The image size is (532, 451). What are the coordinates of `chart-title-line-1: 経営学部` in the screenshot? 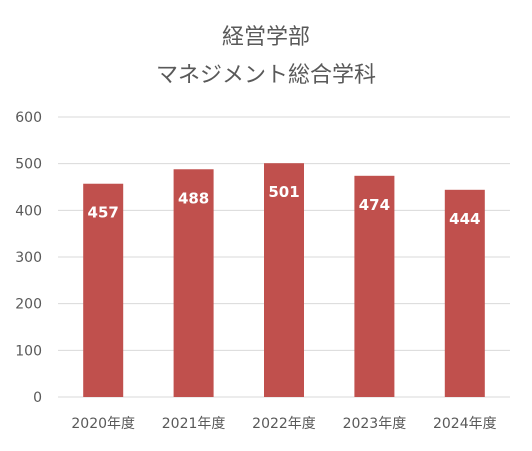 It's located at (266, 37).